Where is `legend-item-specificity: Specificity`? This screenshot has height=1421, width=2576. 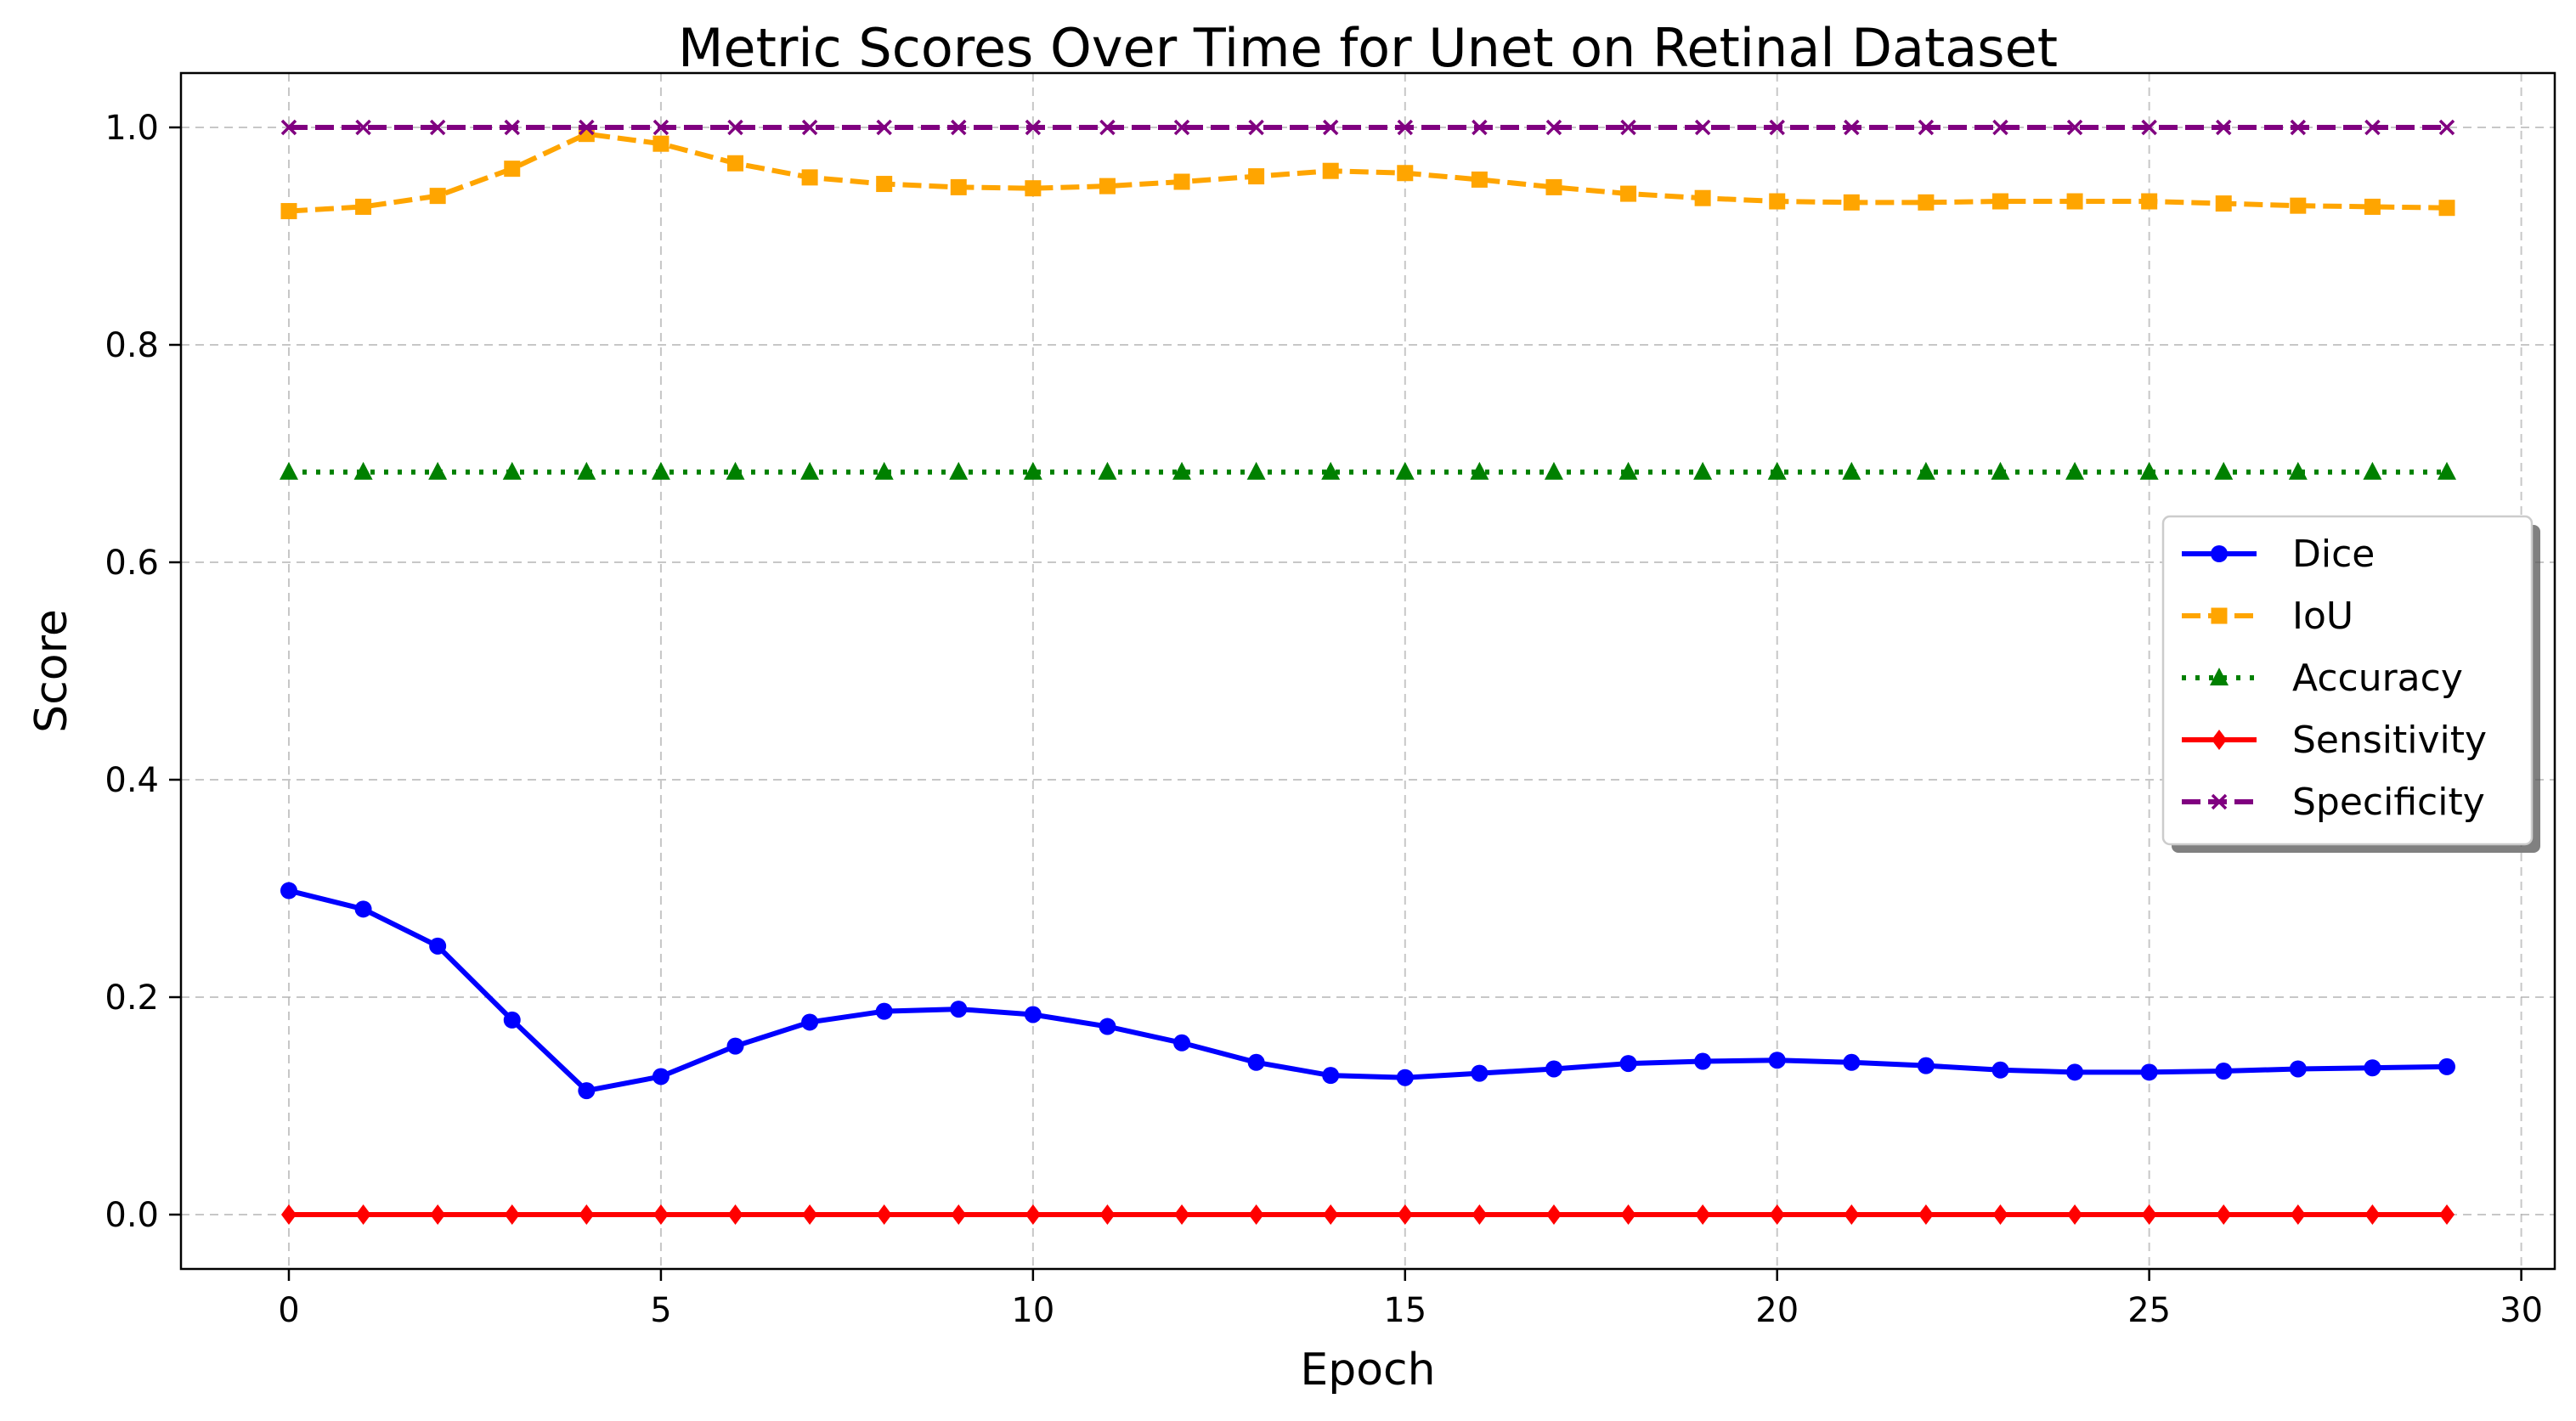 legend-item-specificity: Specificity is located at coordinates (2333, 802).